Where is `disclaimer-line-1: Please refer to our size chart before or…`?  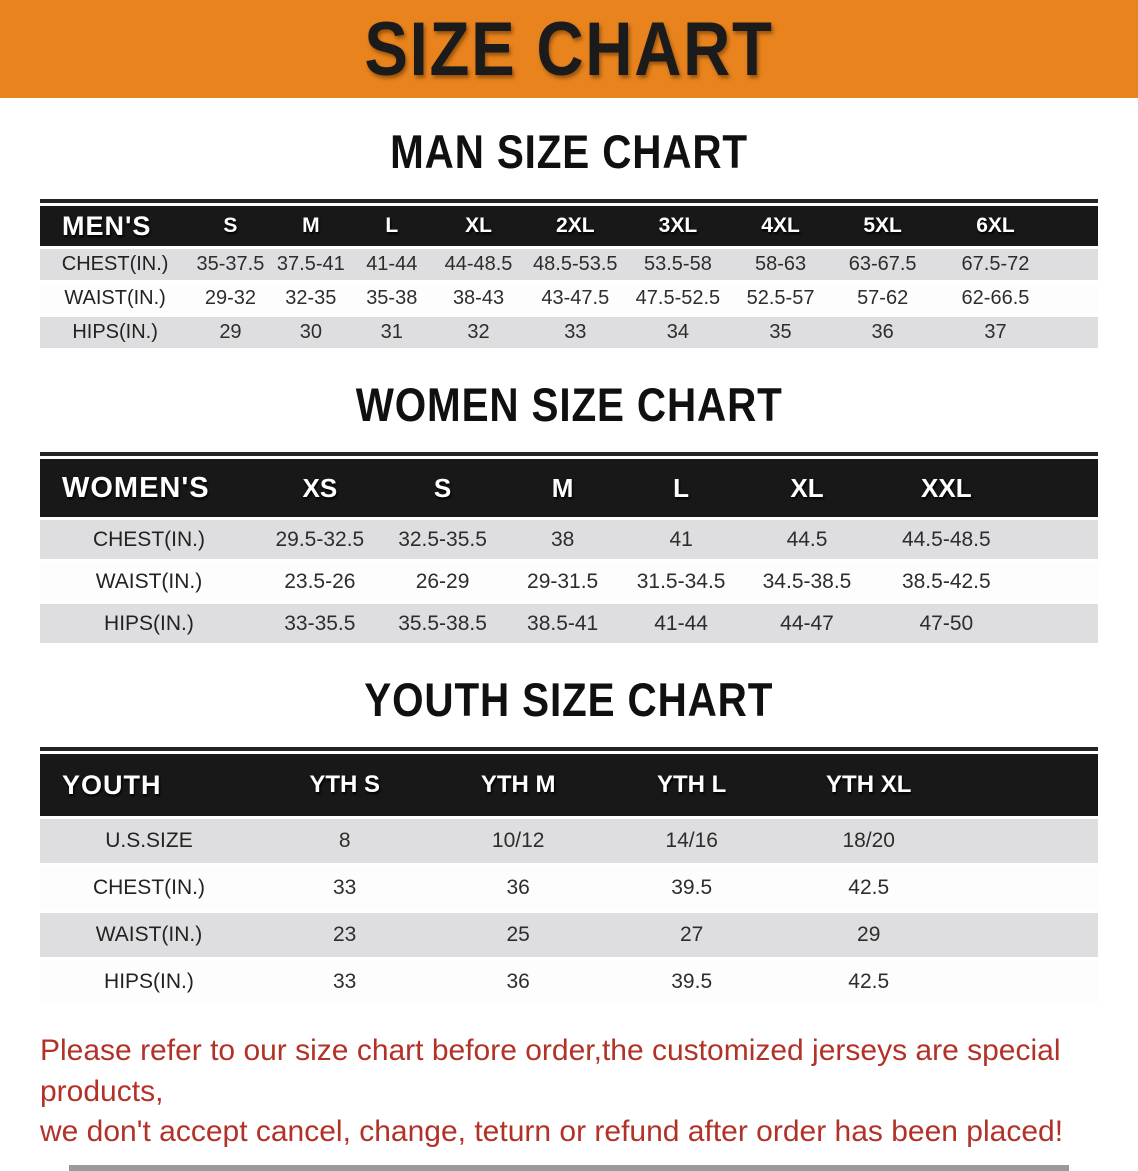
disclaimer-line-1: Please refer to our size chart before or… is located at coordinates (550, 1071).